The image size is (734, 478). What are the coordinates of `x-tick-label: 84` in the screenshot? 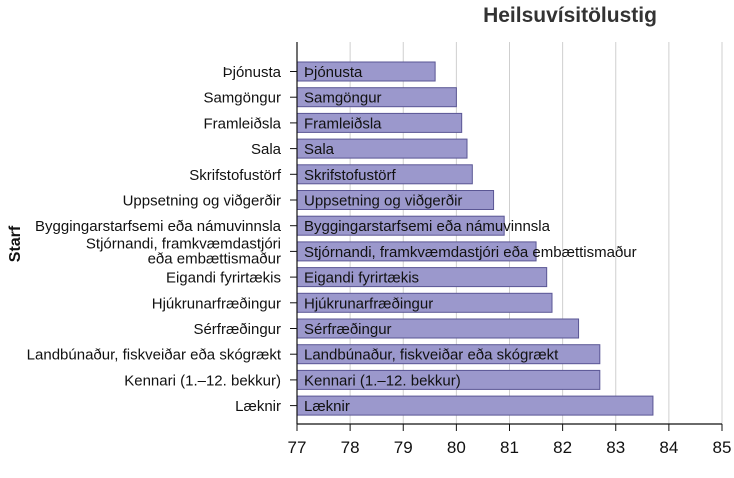 It's located at (668, 447).